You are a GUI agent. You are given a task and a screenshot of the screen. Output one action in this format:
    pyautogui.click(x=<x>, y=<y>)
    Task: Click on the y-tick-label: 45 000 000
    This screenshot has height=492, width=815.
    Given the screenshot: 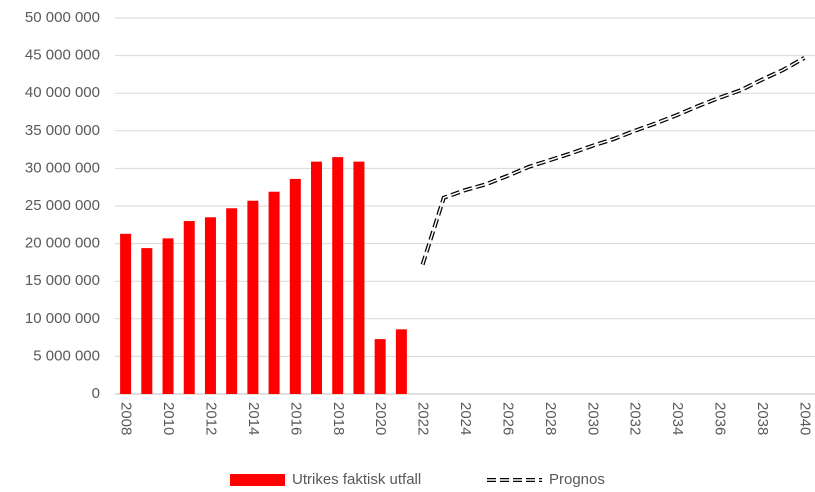 What is the action you would take?
    pyautogui.click(x=62, y=55)
    